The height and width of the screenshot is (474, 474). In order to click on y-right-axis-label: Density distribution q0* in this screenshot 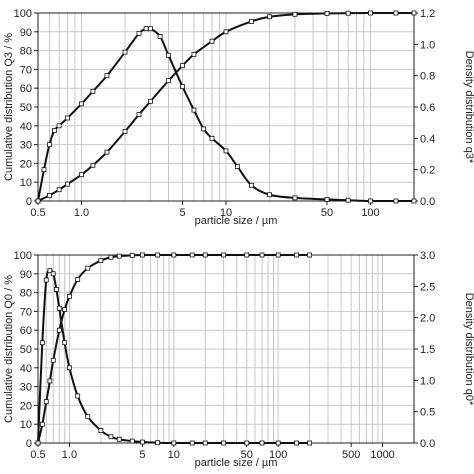, I will do `click(468, 349)`.